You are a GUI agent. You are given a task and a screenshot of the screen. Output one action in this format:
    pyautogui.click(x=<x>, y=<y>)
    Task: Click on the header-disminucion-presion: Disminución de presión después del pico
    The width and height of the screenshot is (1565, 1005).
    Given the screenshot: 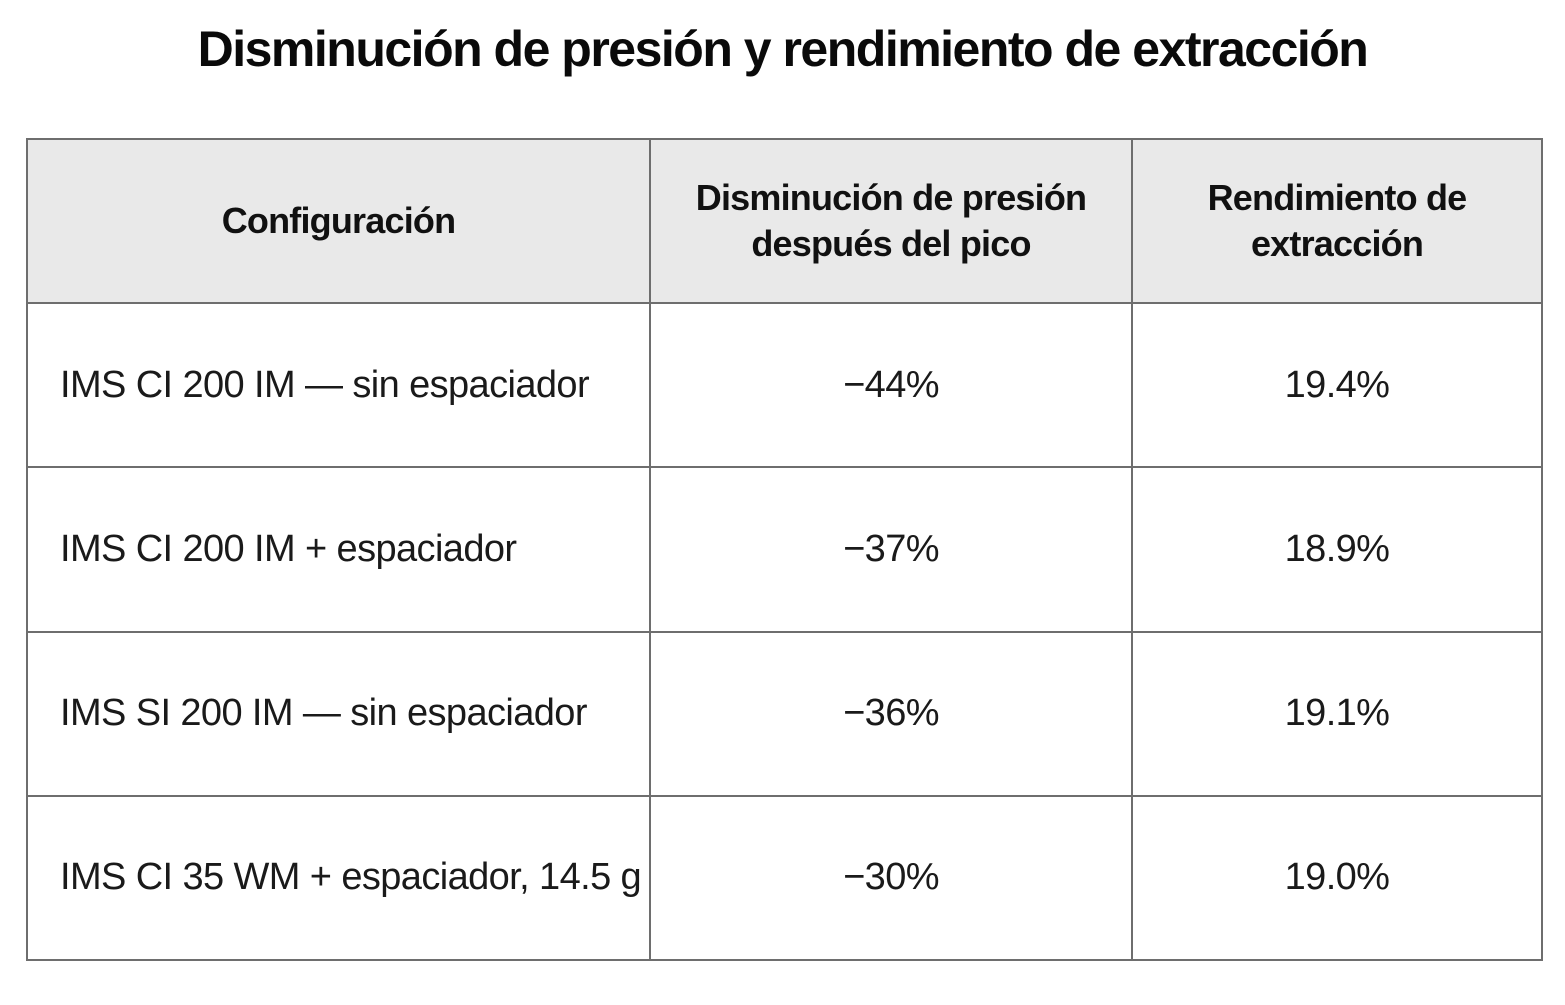 What is the action you would take?
    pyautogui.click(x=891, y=221)
    